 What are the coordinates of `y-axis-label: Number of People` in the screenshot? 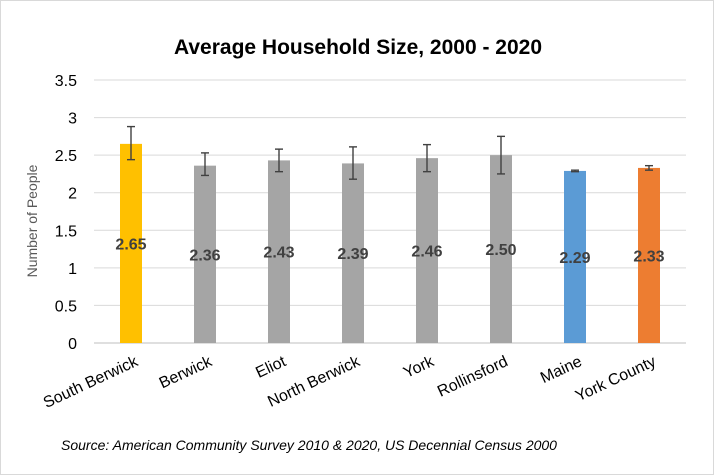 It's located at (32, 220).